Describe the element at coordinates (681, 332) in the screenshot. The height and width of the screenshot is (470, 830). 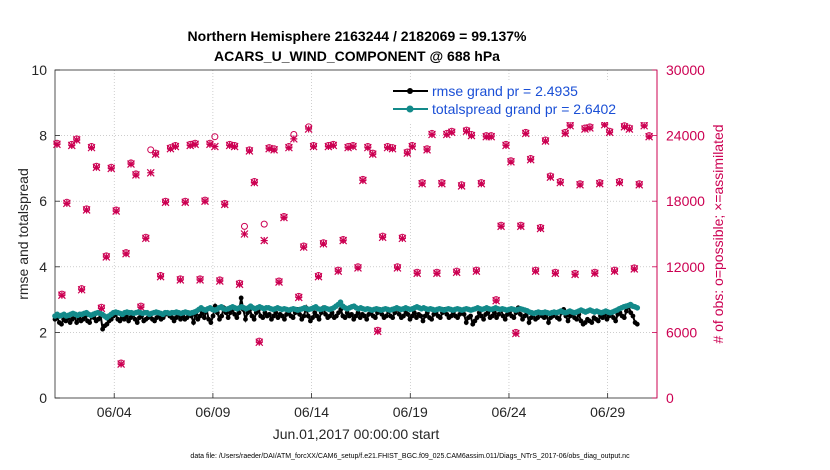
I see `y-right-tick-label: 6000` at that location.